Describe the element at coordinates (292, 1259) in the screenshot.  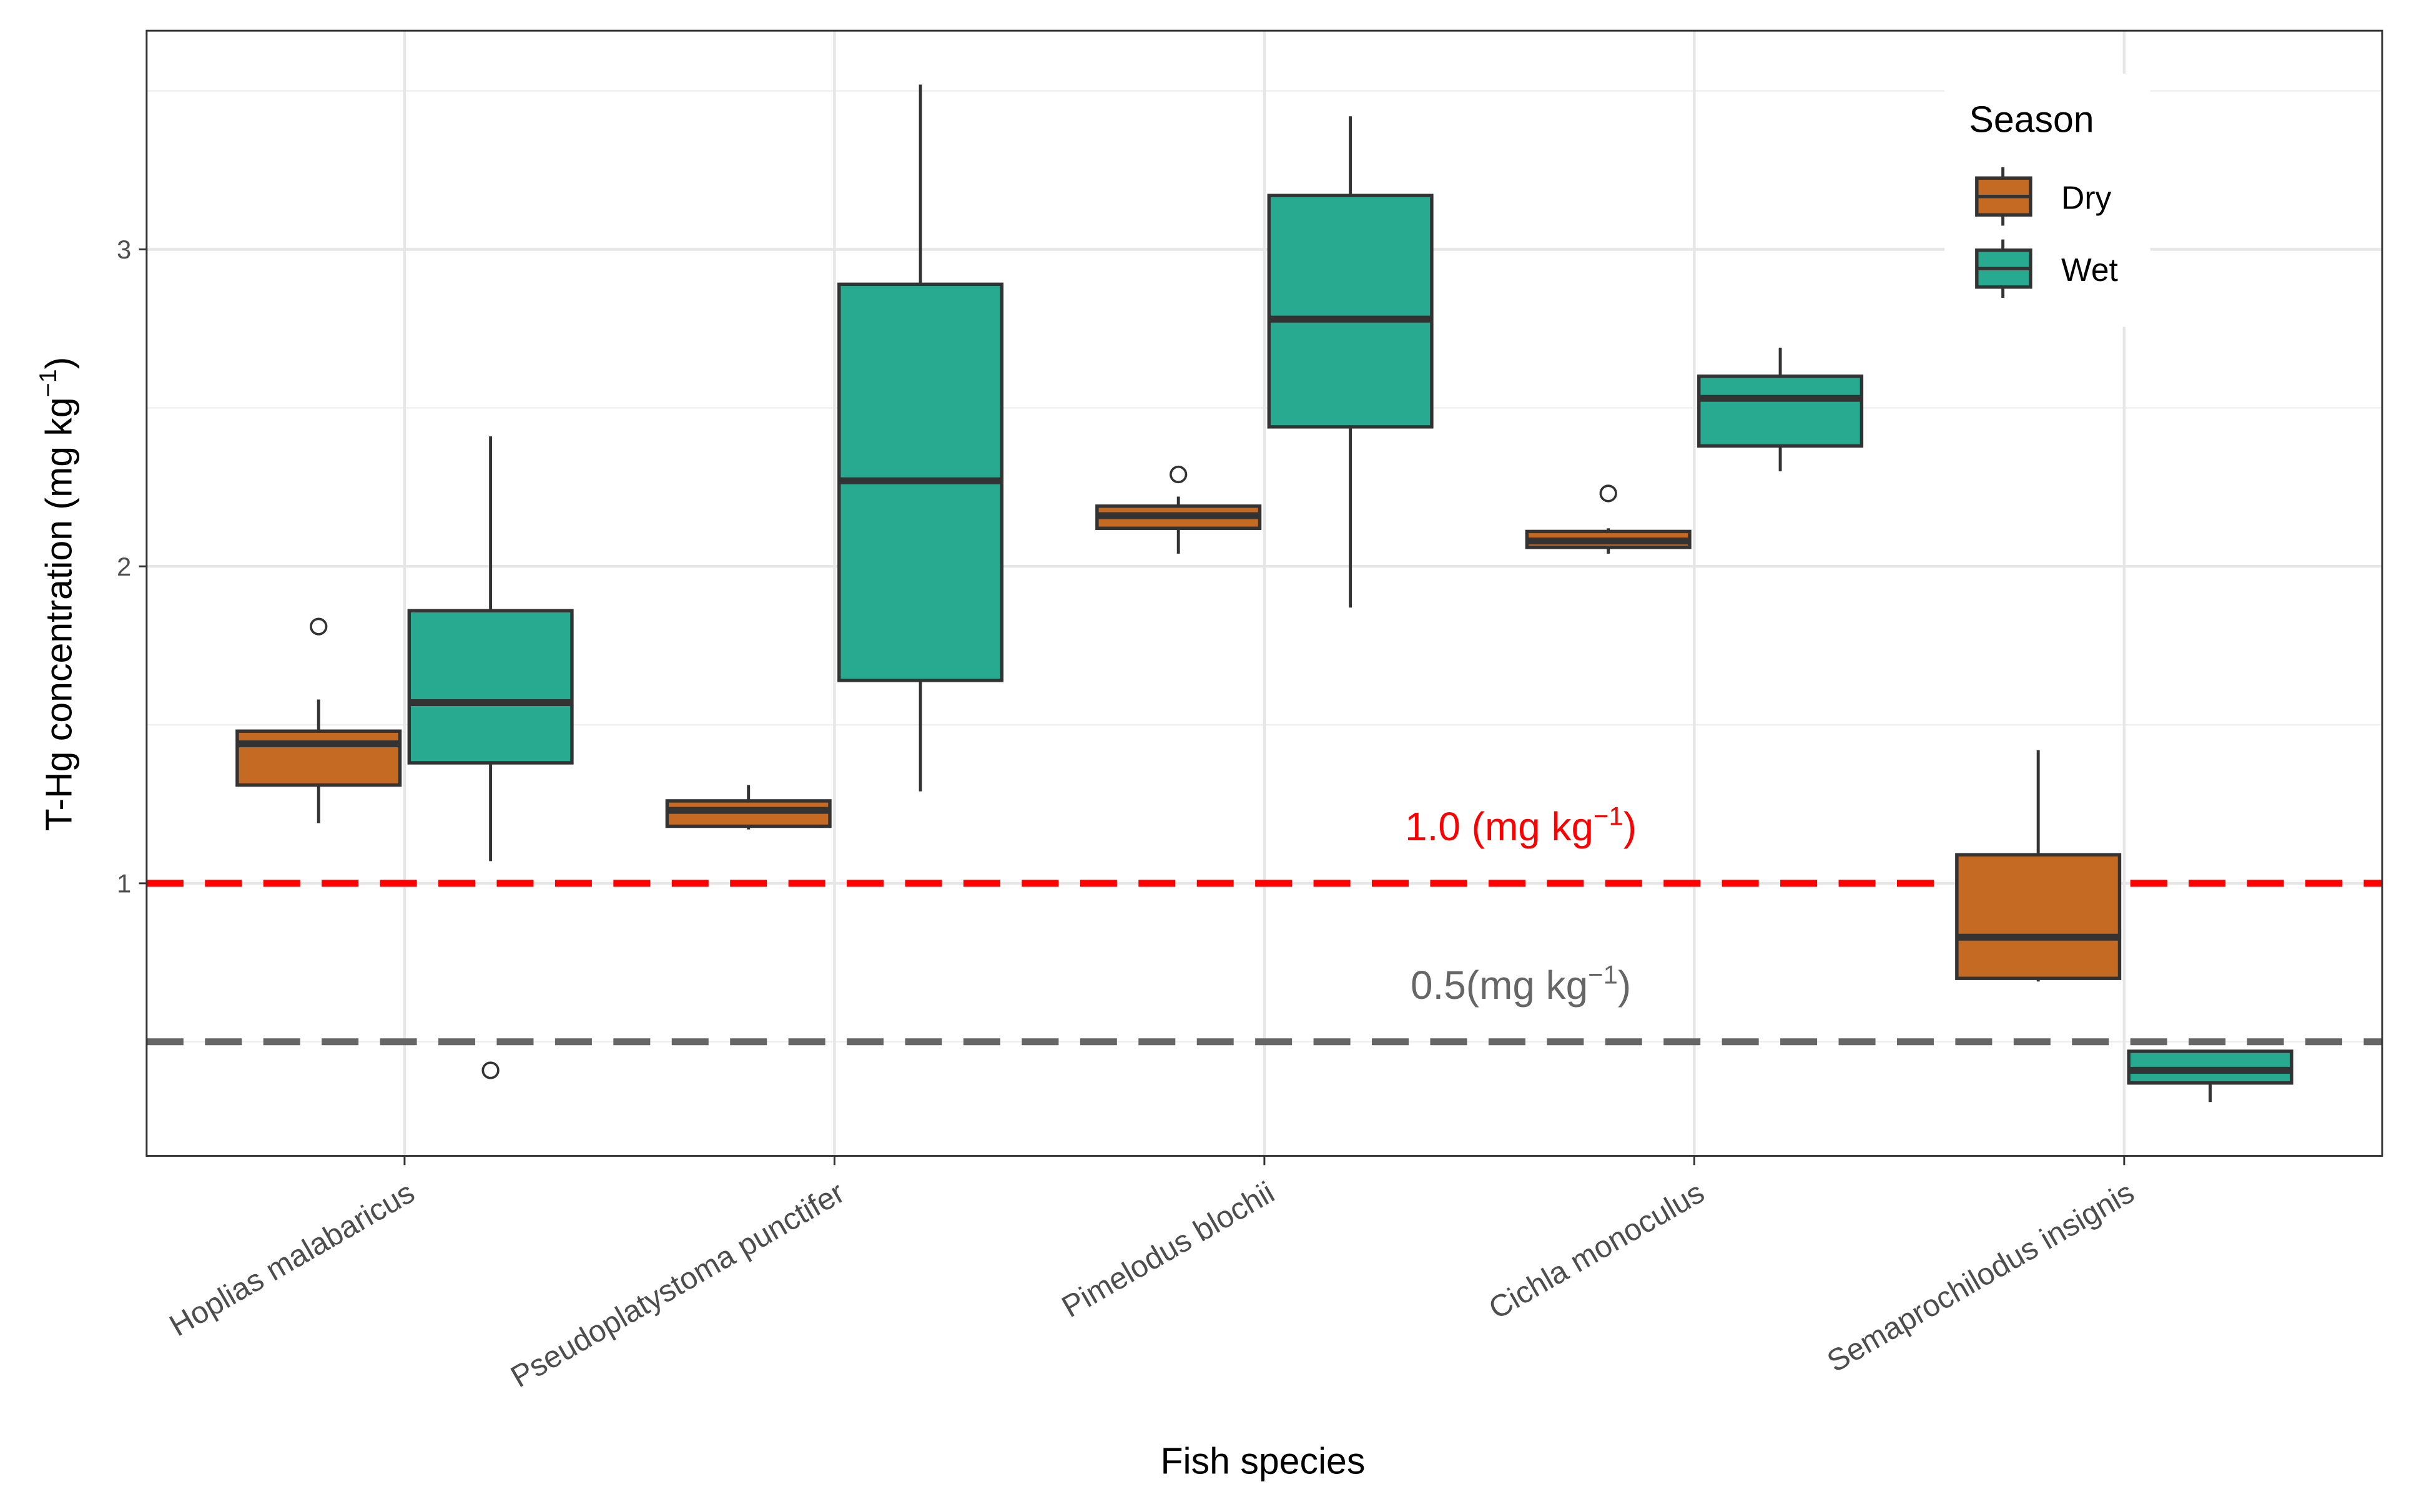
I see `x-tick-label: Hoplias malabaricus` at that location.